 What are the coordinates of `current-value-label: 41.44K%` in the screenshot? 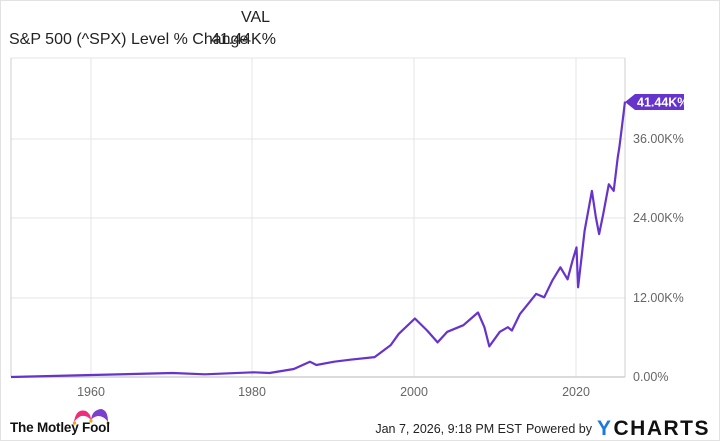 It's located at (662, 103).